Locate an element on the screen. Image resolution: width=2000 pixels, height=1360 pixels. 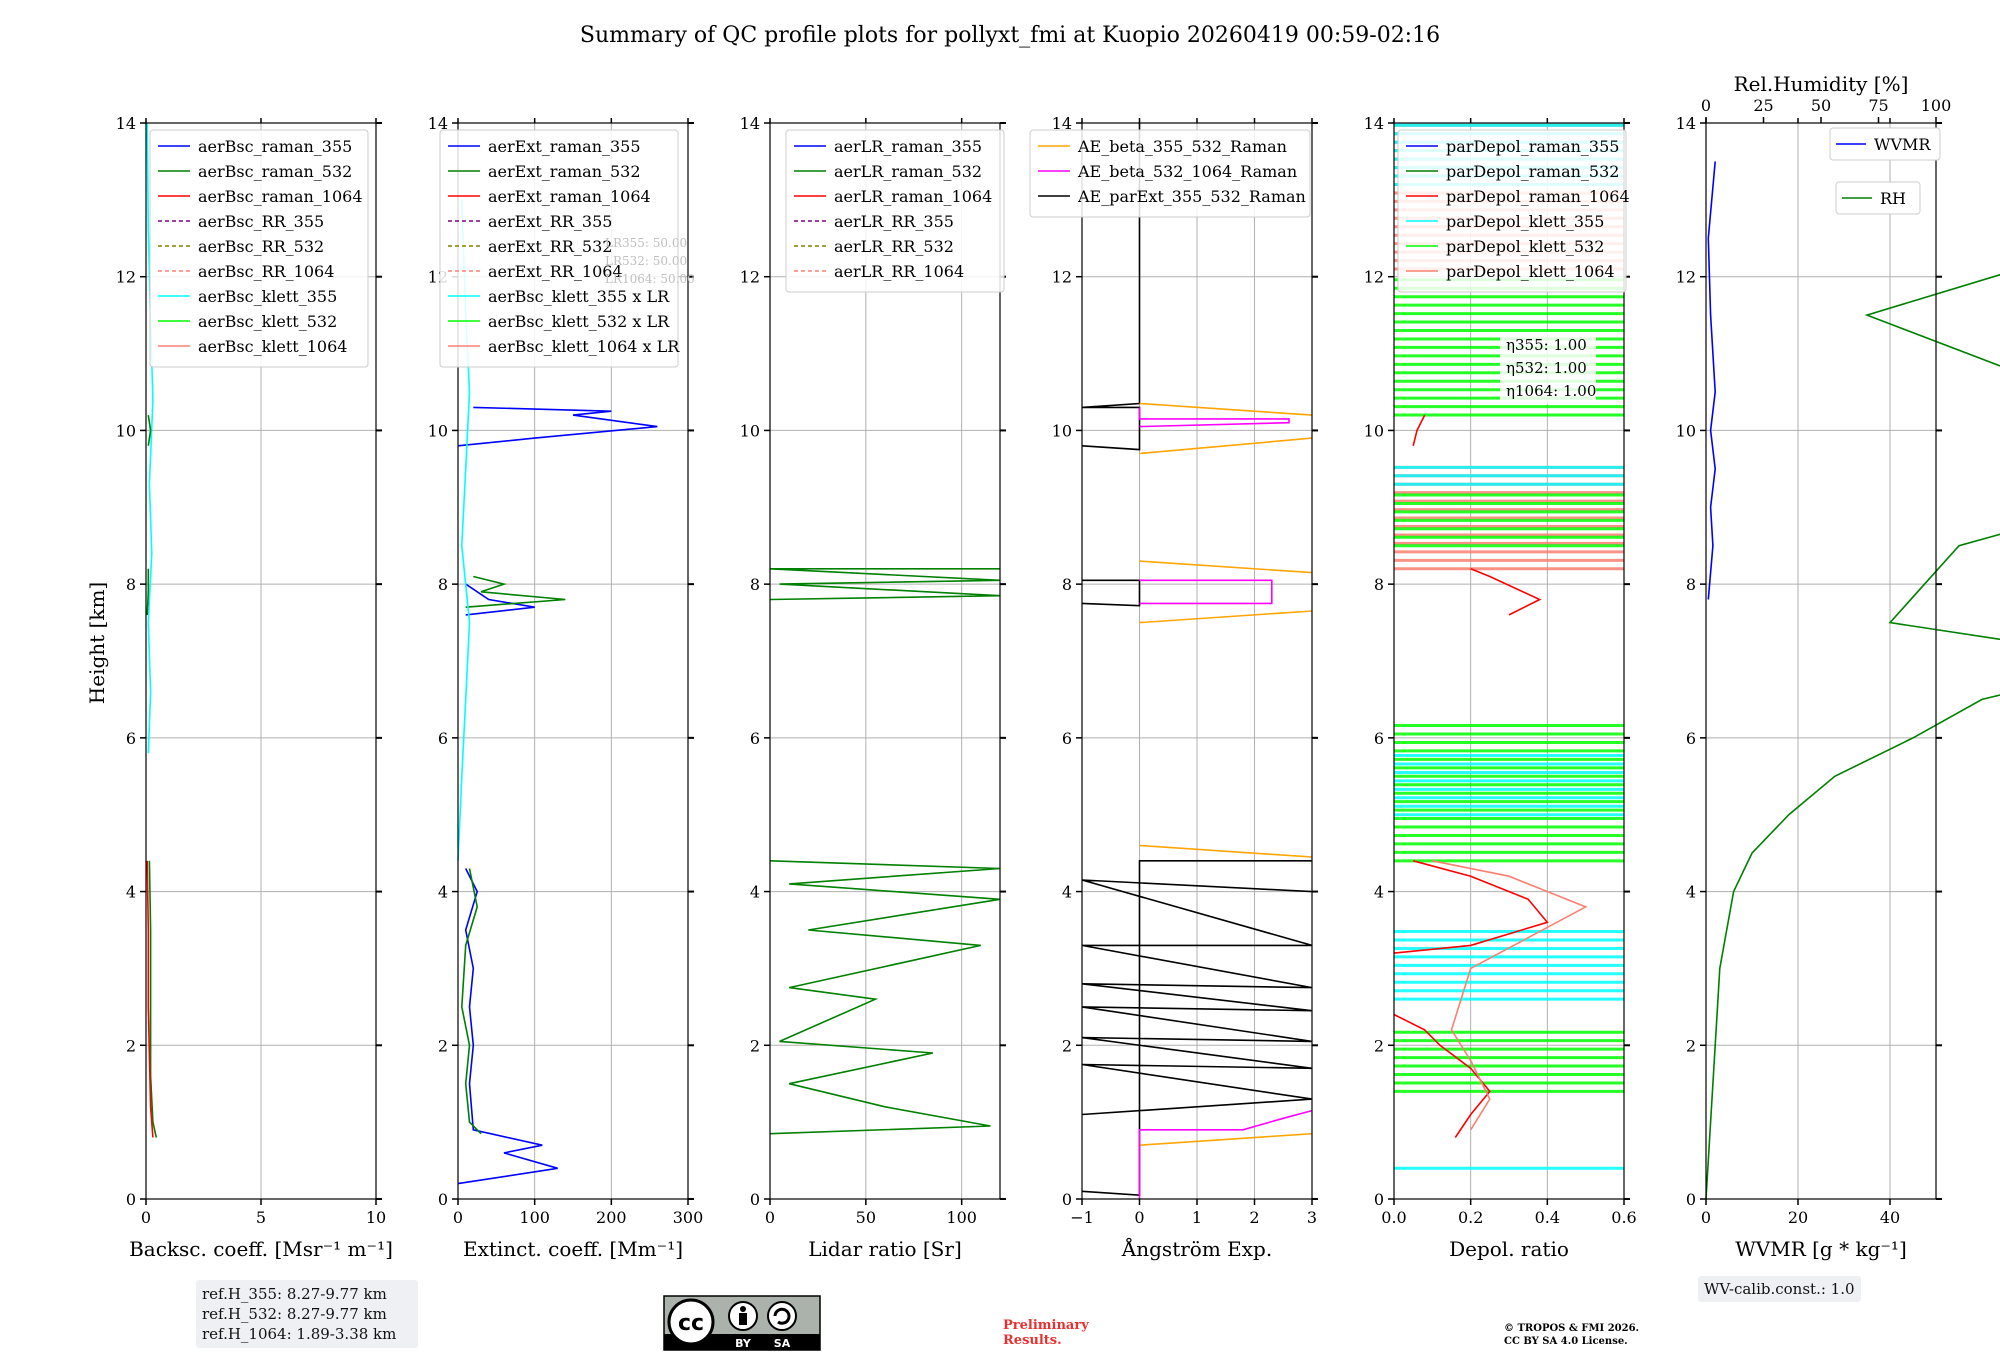
legend-label: aerExt_RR_1064 is located at coordinates (555, 271).